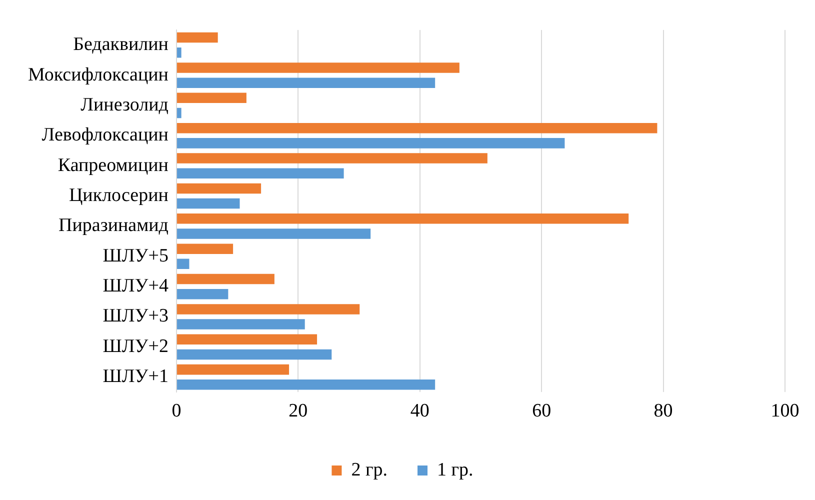 The height and width of the screenshot is (500, 815). Describe the element at coordinates (124, 105) in the screenshot. I see `y-tick-label: Линезолид` at that location.